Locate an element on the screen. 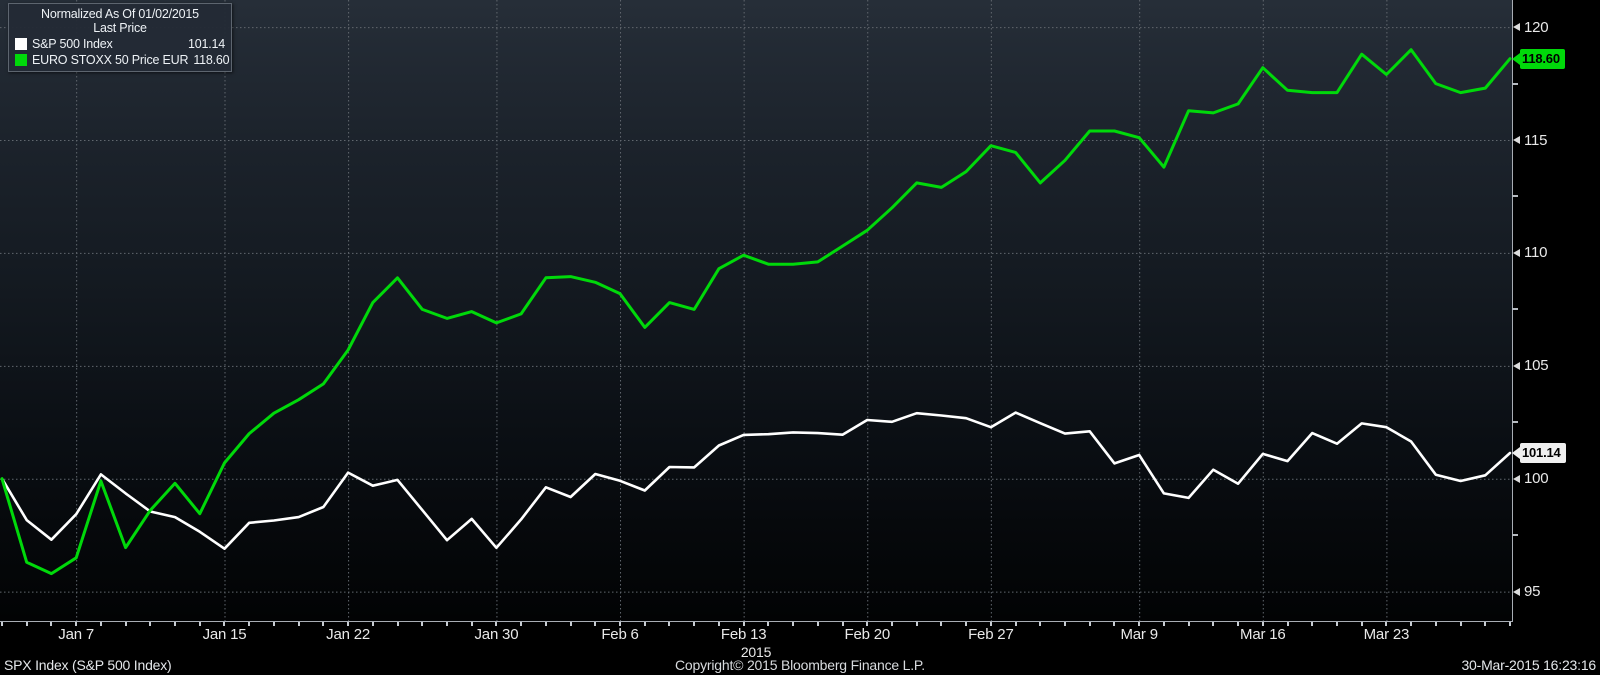 The height and width of the screenshot is (675, 1600). x-tick-label-mar-9: Mar 9 is located at coordinates (1139, 634).